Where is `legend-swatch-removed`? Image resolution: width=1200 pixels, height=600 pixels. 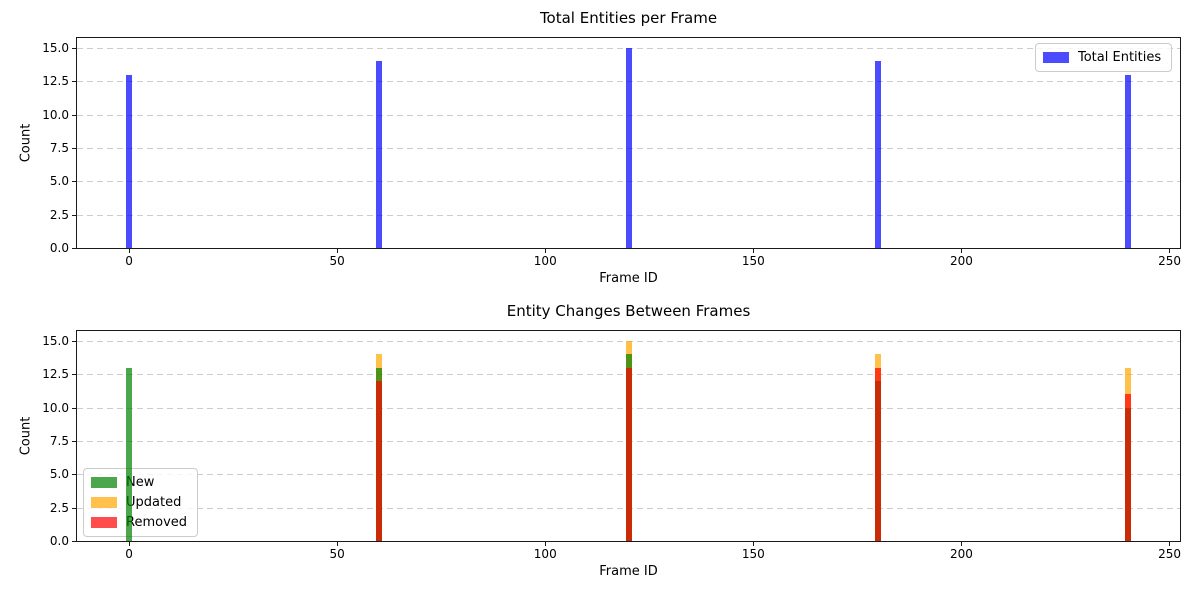
legend-swatch-removed is located at coordinates (104, 522).